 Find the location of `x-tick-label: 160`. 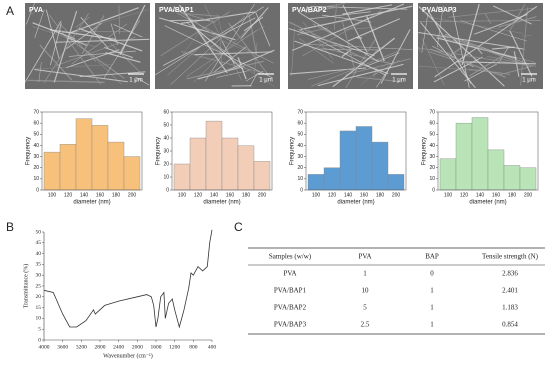

x-tick-label: 160 is located at coordinates (100, 195).